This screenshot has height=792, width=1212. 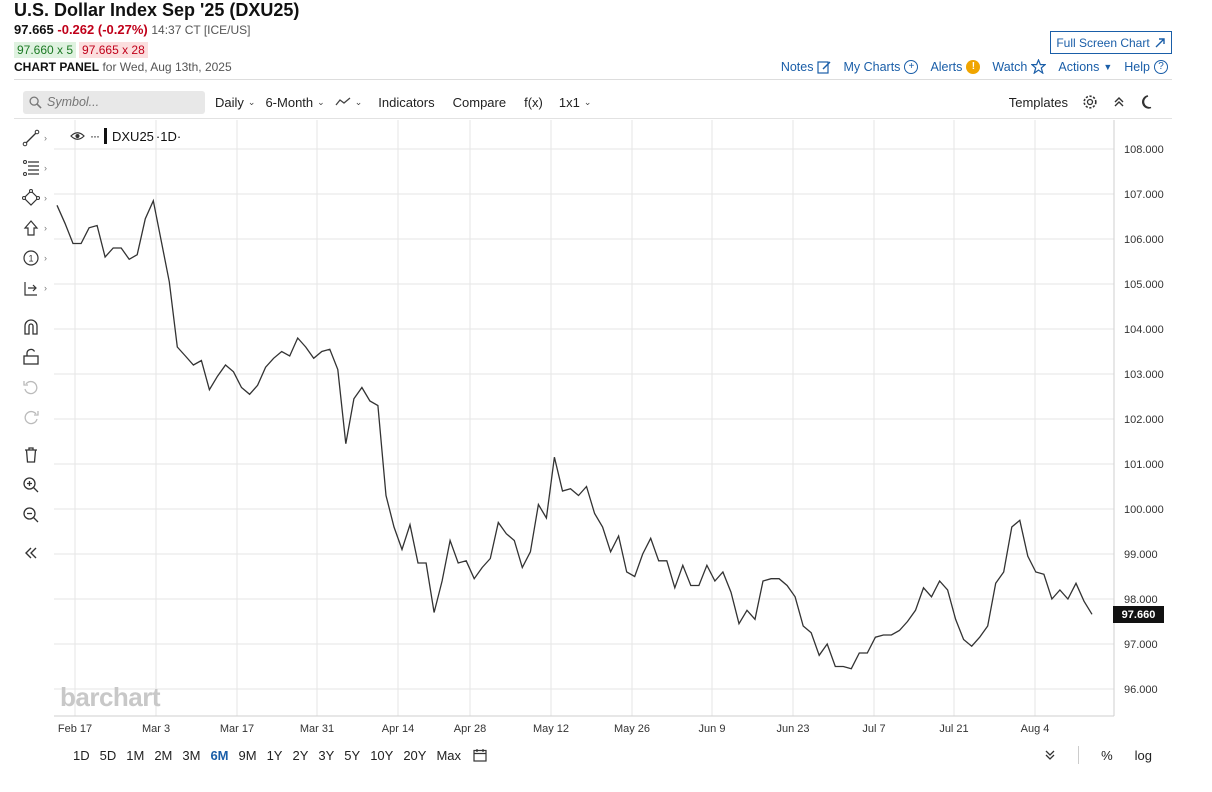 What do you see at coordinates (75, 729) in the screenshot?
I see `x-tick-label: Feb 17` at bounding box center [75, 729].